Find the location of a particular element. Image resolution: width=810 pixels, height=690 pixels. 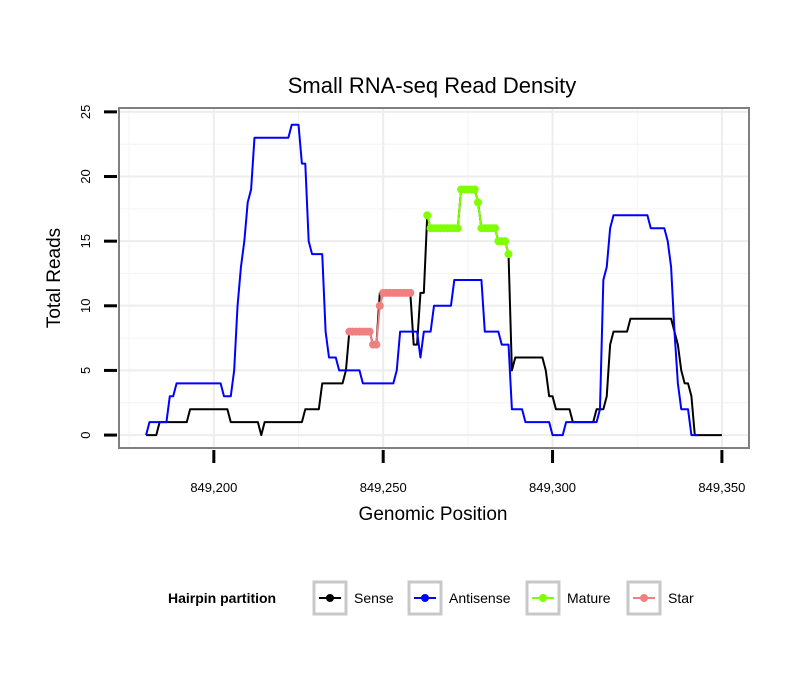

y-axis-title: Total Reads is located at coordinates (54, 278).